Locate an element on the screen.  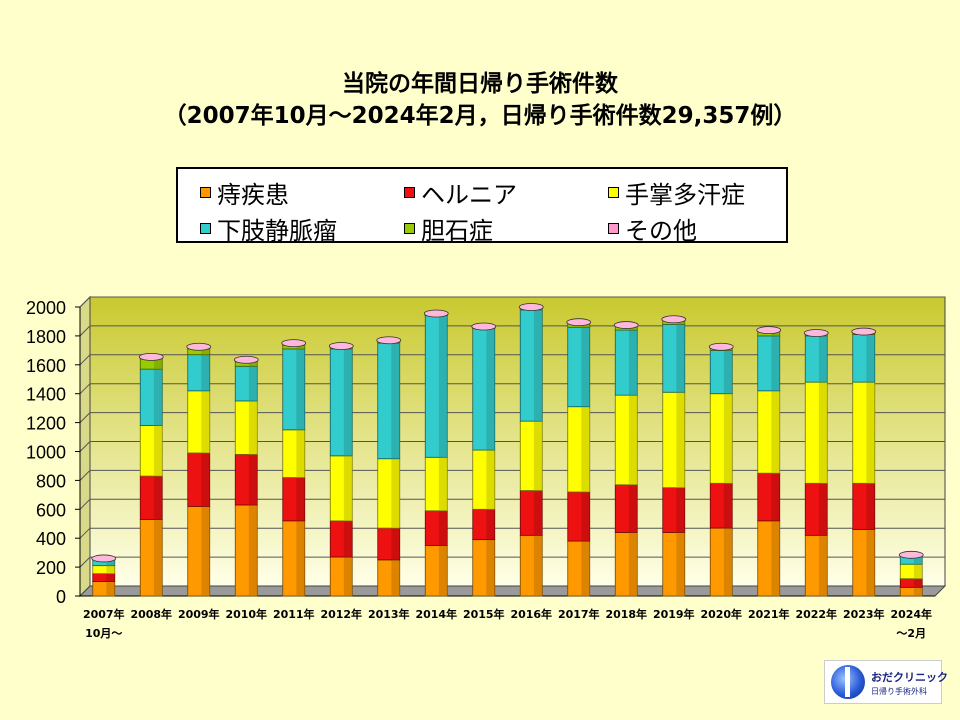
x-tick-label: 2013年 is located at coordinates (389, 614).